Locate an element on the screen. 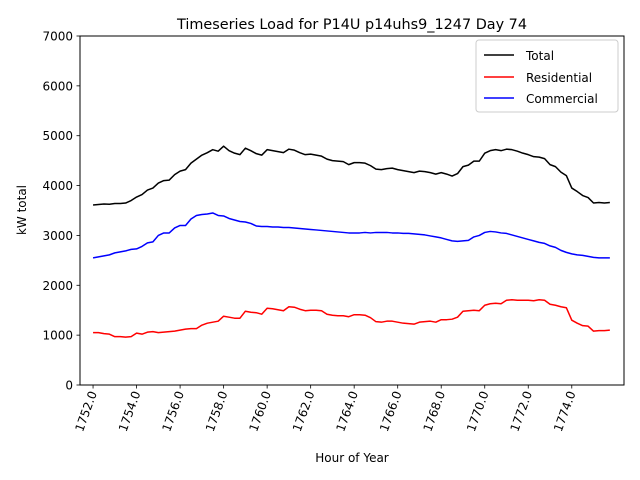 This screenshot has height=480, width=640. y-tick-label: 1000 is located at coordinates (57, 336).